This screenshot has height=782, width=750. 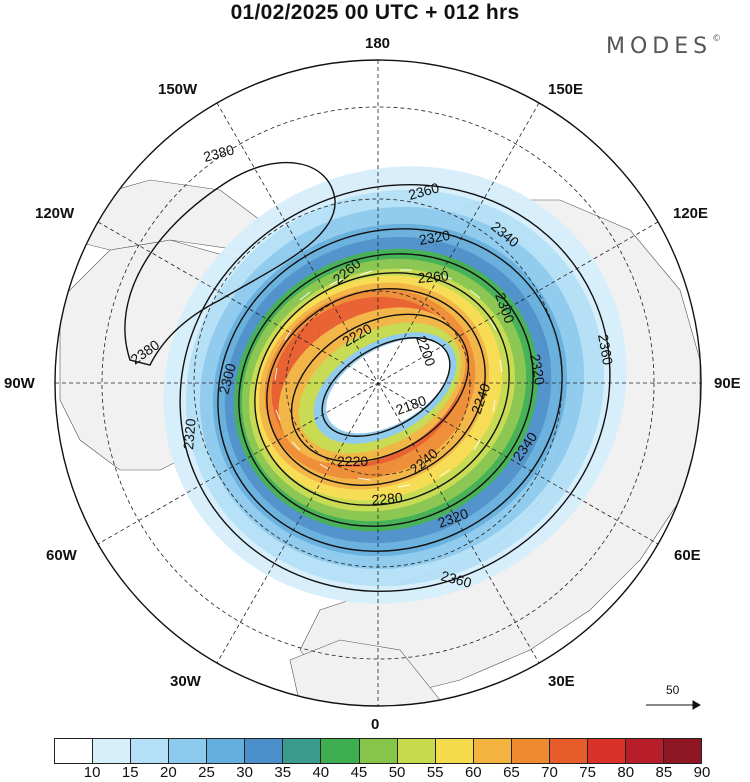 What do you see at coordinates (378, 43) in the screenshot?
I see `lon-label-180: 180` at bounding box center [378, 43].